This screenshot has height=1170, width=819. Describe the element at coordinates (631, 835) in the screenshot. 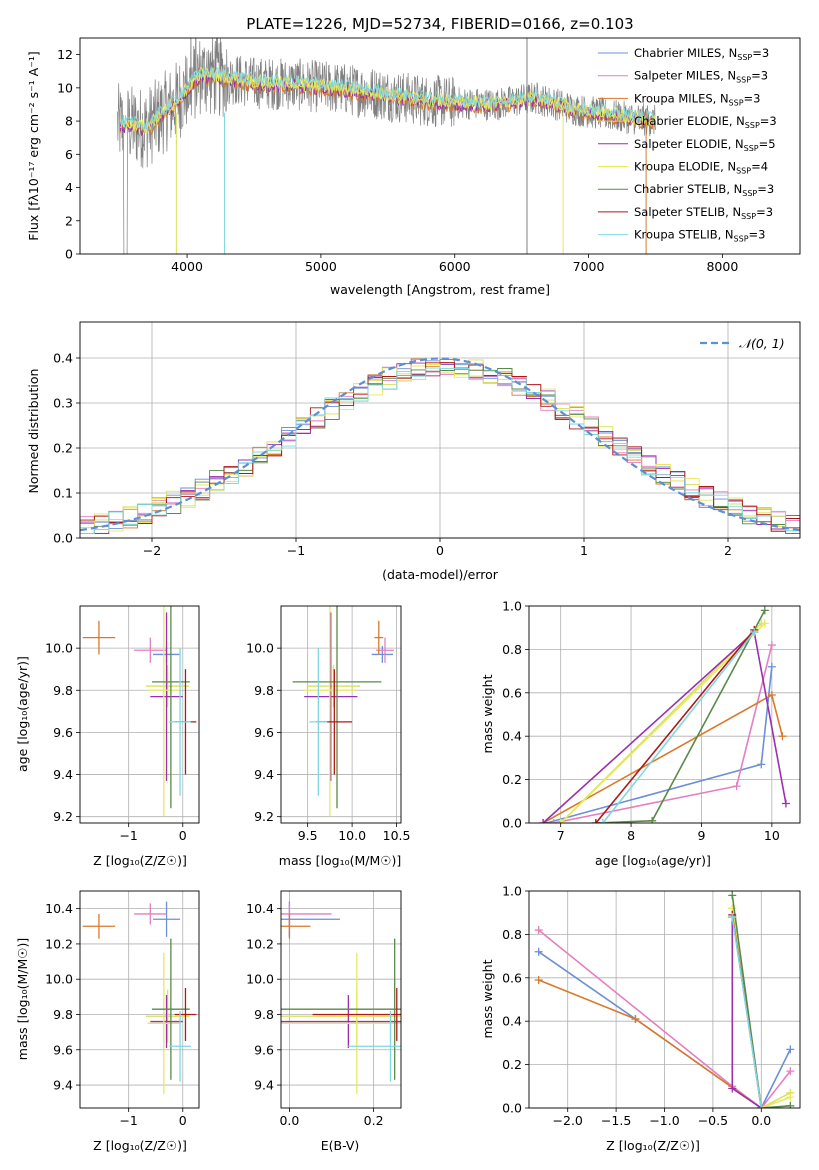

I see `x-tick-label: 8` at that location.